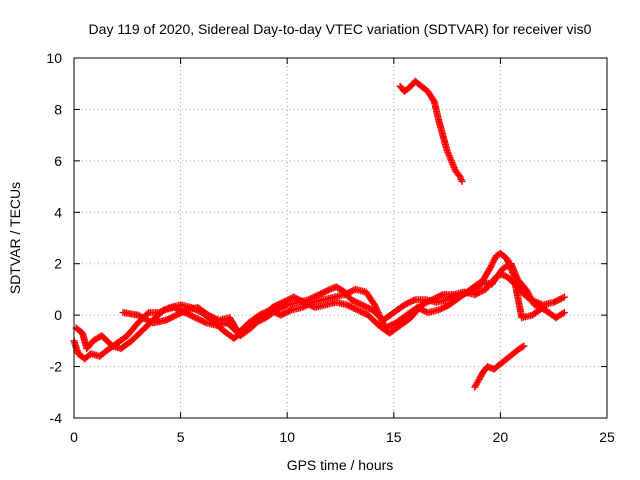 The width and height of the screenshot is (640, 480). I want to click on x-tick-label: 5, so click(181, 437).